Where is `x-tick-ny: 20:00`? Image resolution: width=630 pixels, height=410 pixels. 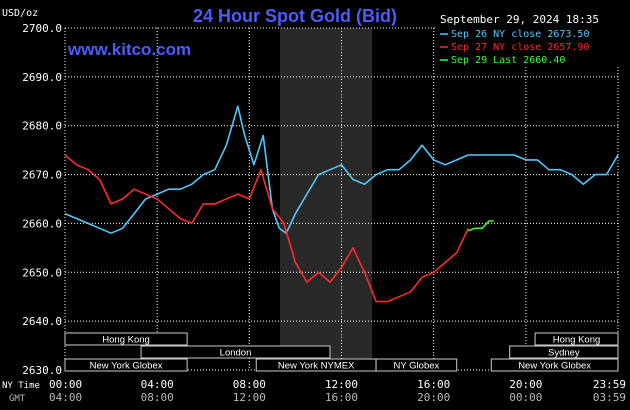 x-tick-ny: 20:00 is located at coordinates (525, 384).